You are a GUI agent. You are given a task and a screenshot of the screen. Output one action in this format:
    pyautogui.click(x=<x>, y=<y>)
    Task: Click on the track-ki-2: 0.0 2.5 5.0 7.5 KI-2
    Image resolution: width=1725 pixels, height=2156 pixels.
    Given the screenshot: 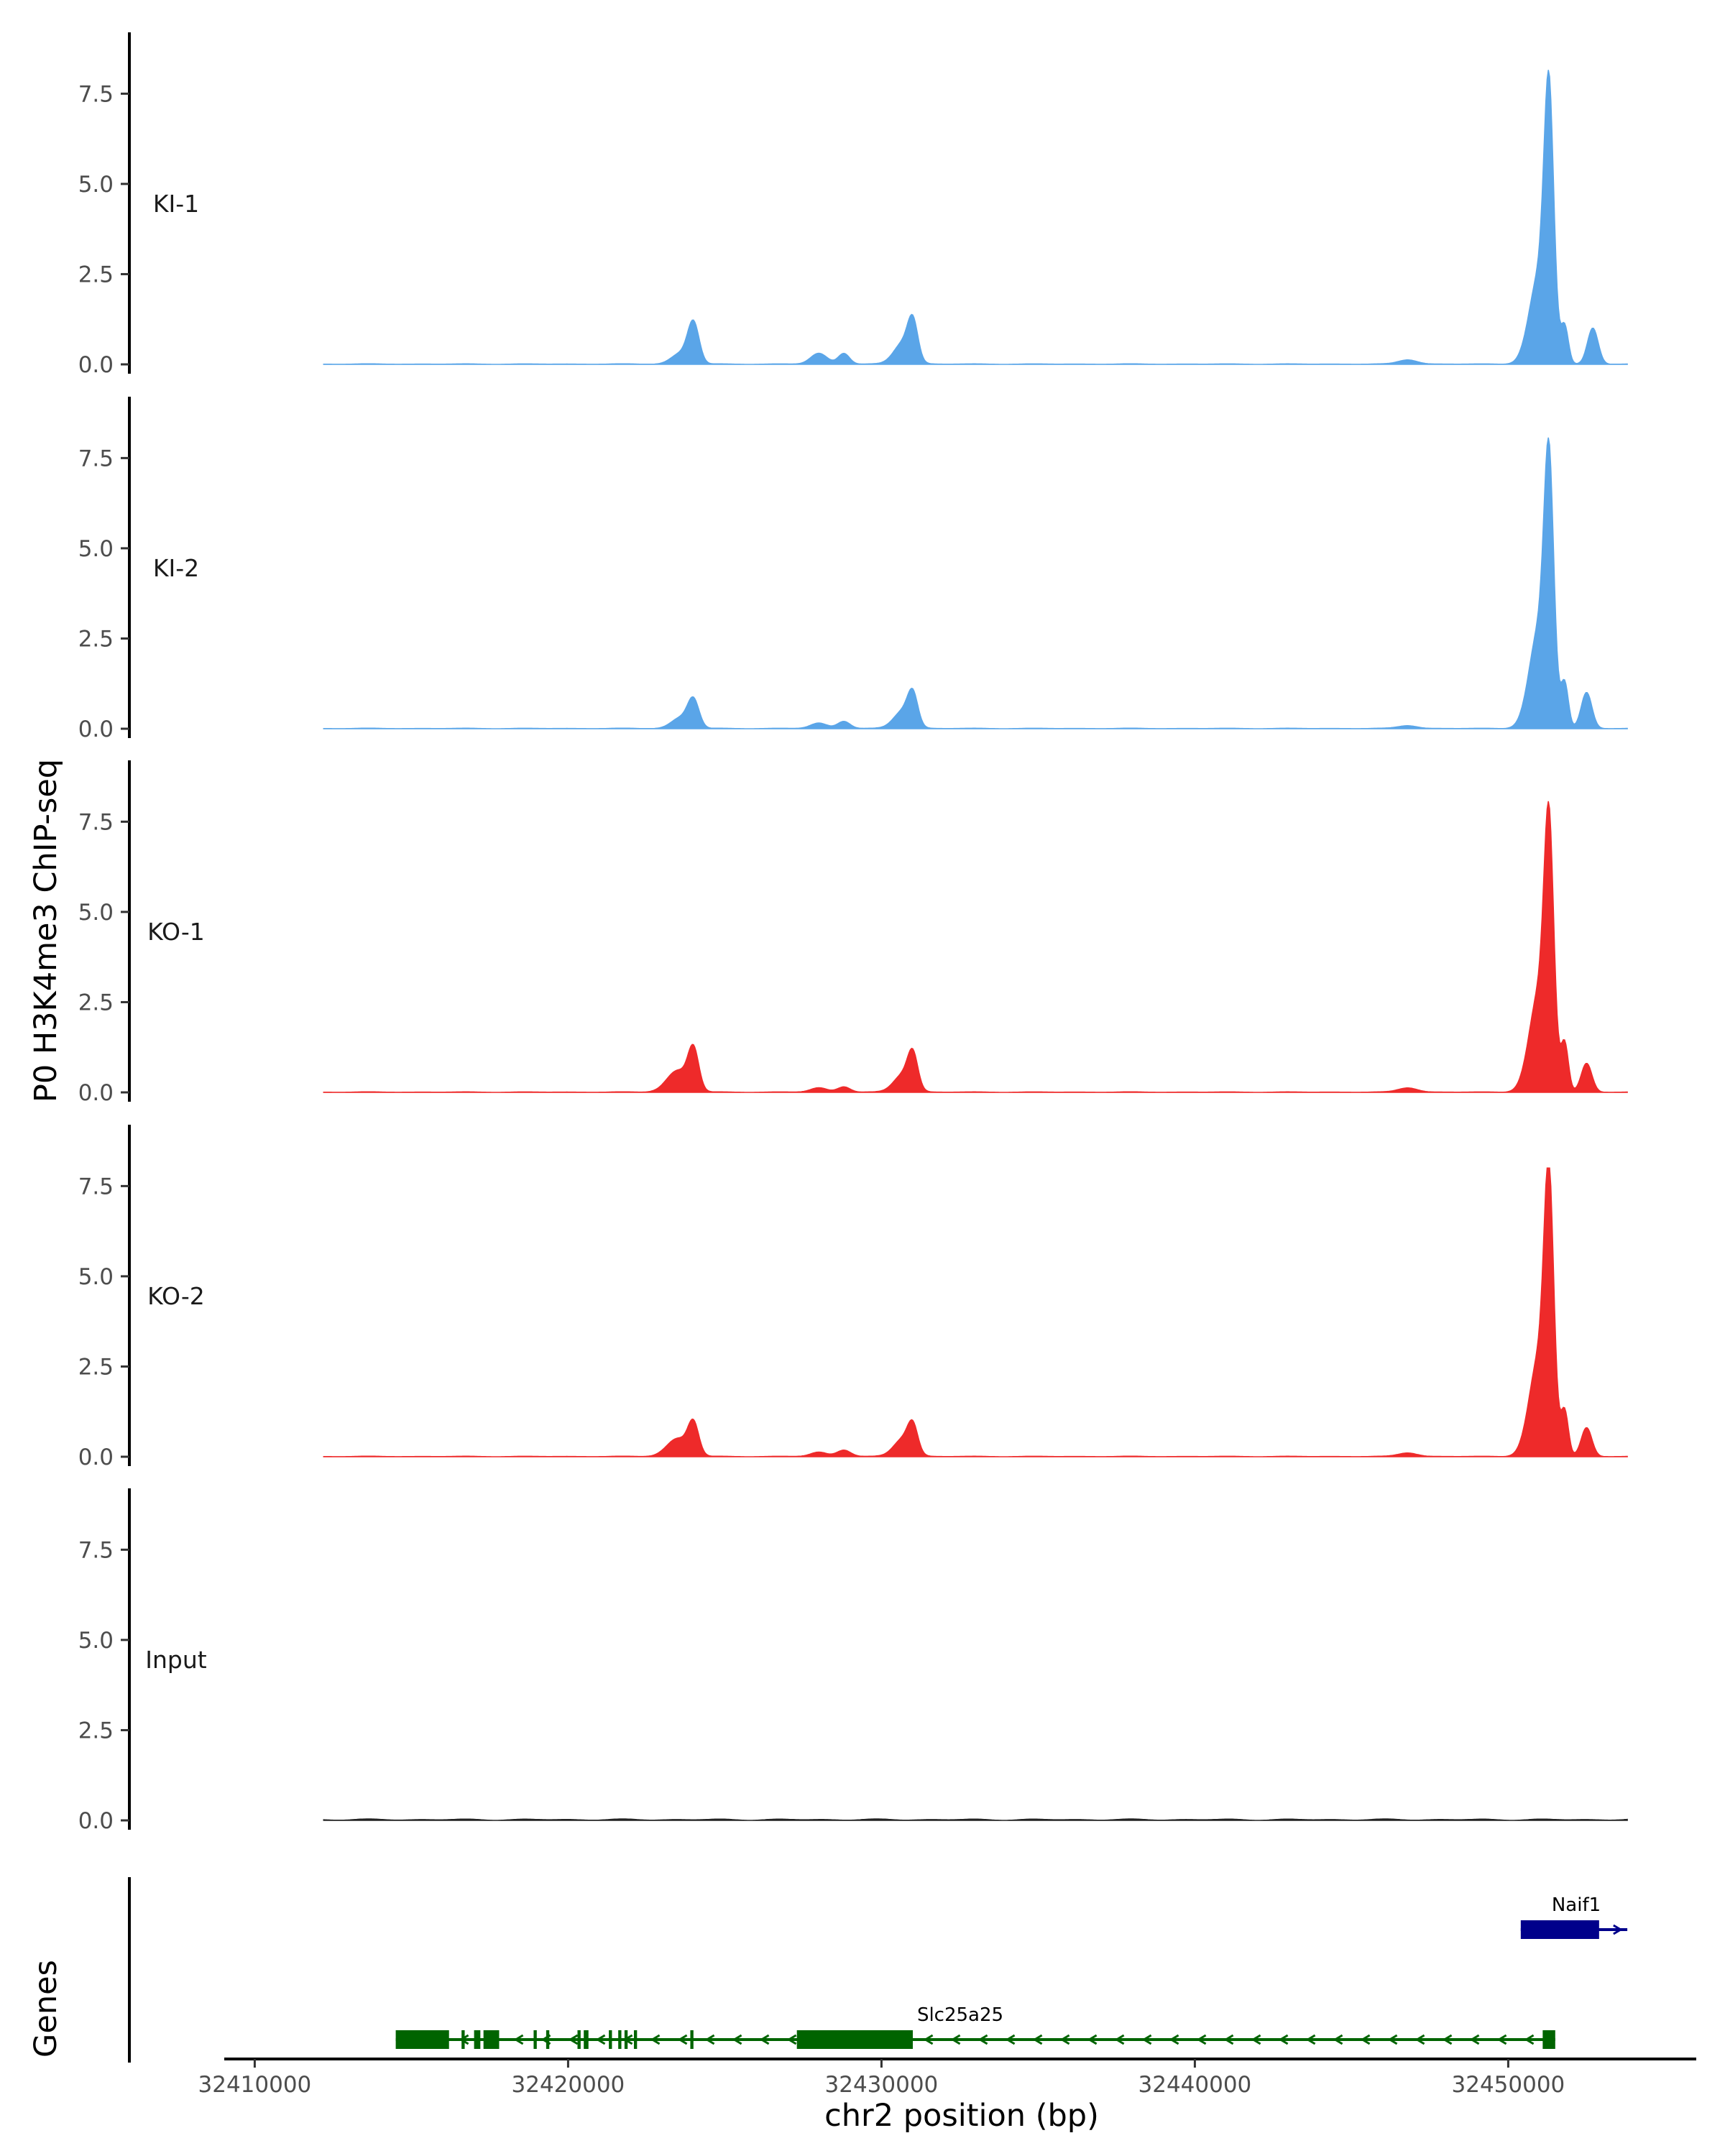 What is the action you would take?
    pyautogui.click(x=853, y=570)
    